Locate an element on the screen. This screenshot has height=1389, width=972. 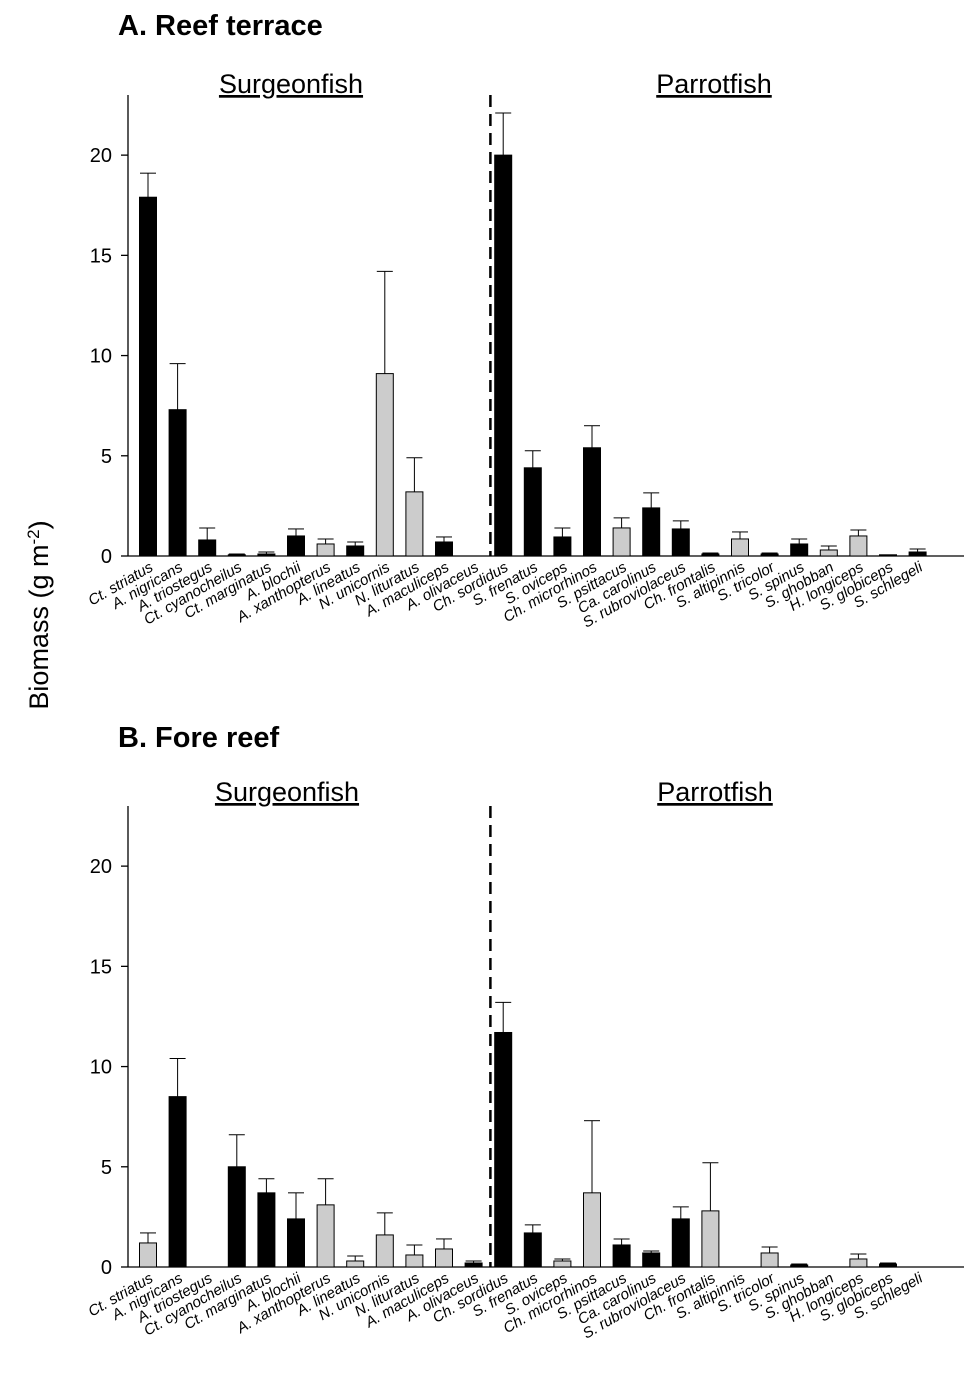
y-axis-label-close: ) is located at coordinates (39, 524).